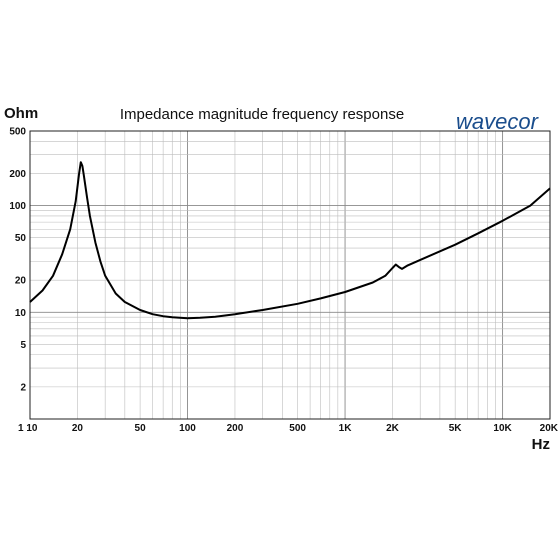 The height and width of the screenshot is (560, 560). I want to click on y-tick-label: 50, so click(21, 238).